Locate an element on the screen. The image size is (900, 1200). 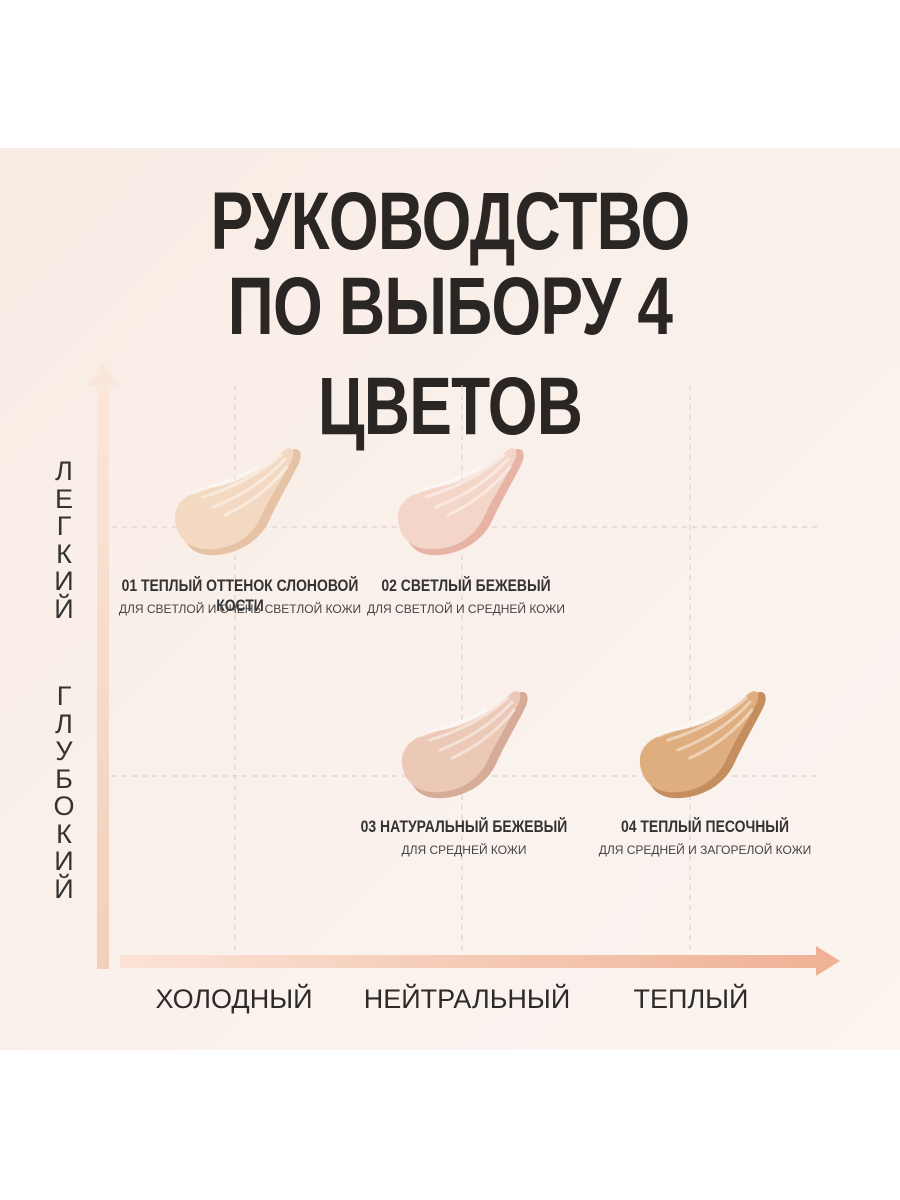
x-axis-label-cool: ХОЛОДНЫЙ is located at coordinates (234, 999).